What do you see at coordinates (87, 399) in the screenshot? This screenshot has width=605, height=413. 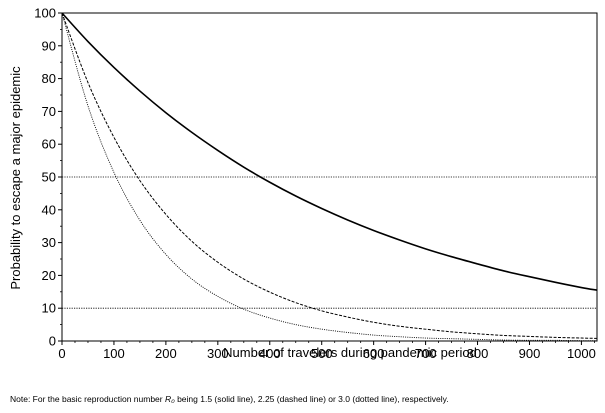 I see `note-prefix: Note: For the basic reproduction number` at bounding box center [87, 399].